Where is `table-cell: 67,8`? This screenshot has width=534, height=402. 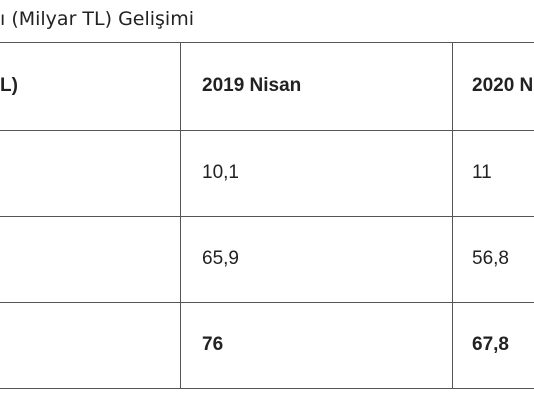 table-cell: 67,8 is located at coordinates (490, 344).